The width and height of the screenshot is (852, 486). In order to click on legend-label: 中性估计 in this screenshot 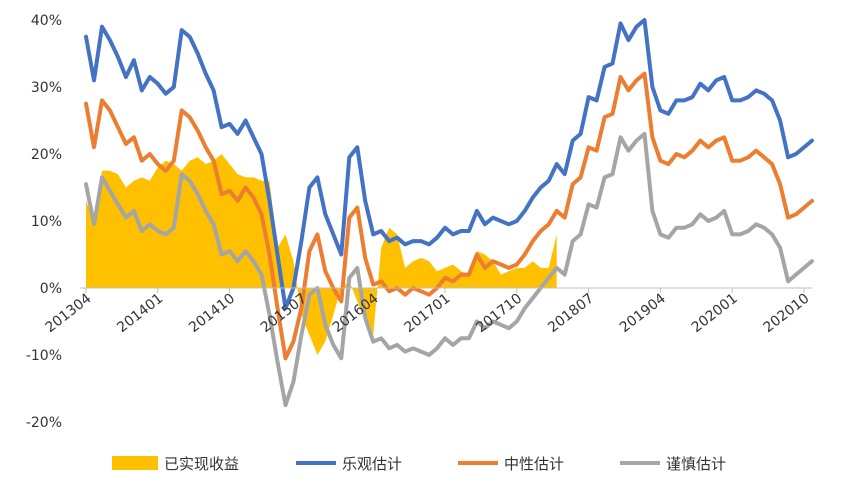, I will do `click(534, 464)`.